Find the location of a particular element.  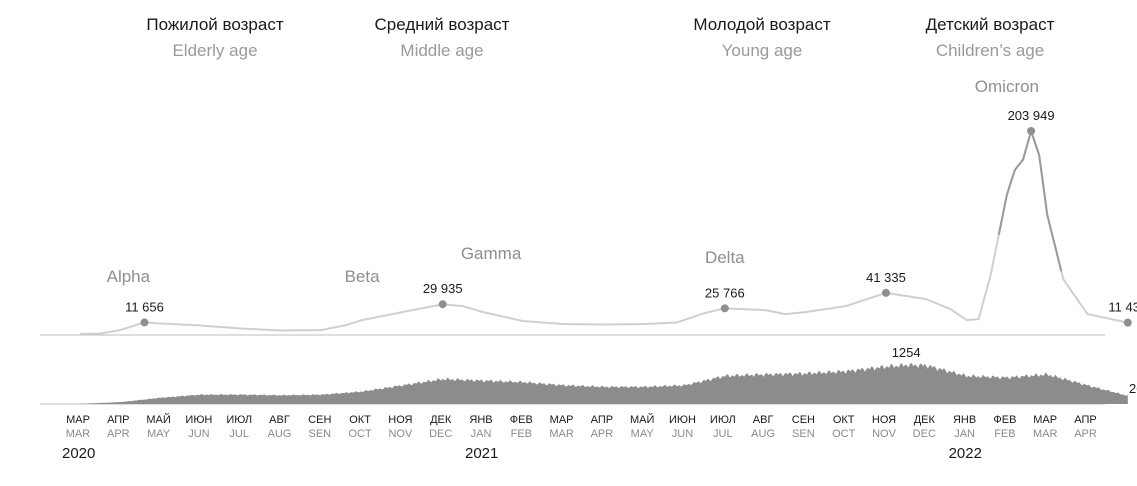

peak-value-label: 25 766 is located at coordinates (725, 292).